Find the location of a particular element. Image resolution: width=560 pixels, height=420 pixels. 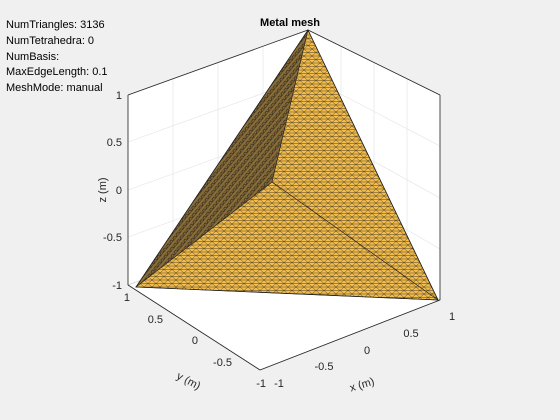

z-tick-labels: 1 0.5 0 -0.5 -1 is located at coordinates (112, 191).